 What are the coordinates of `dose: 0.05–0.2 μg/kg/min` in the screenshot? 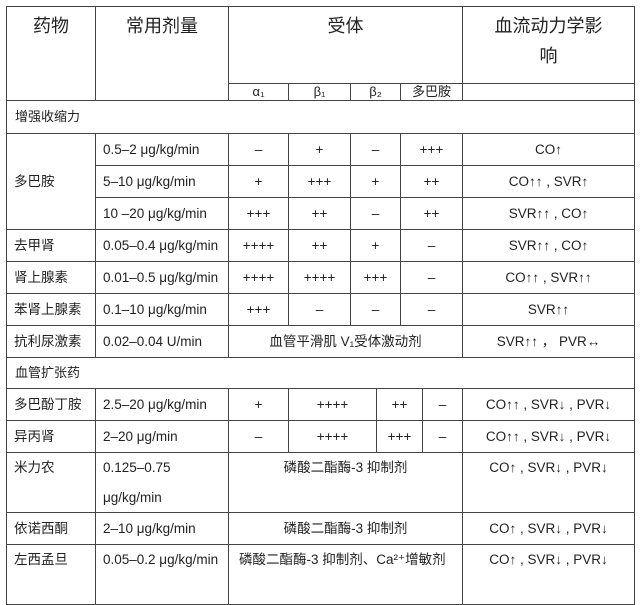 It's located at (162, 575).